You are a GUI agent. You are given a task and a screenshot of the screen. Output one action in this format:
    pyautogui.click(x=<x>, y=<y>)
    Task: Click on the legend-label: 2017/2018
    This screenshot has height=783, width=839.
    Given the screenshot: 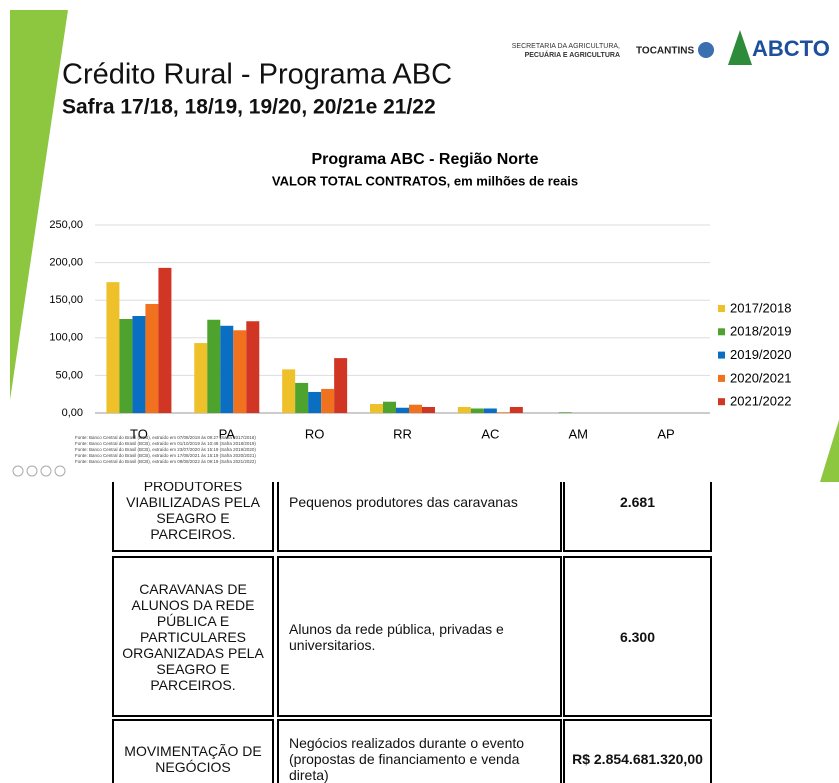 What is the action you would take?
    pyautogui.click(x=760, y=307)
    